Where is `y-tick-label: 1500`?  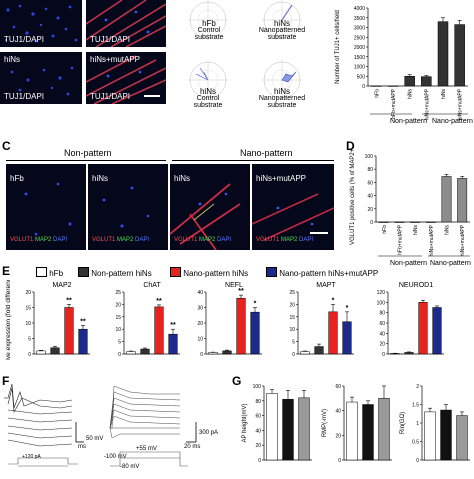 y-tick-label: 1500 is located at coordinates (359, 58).